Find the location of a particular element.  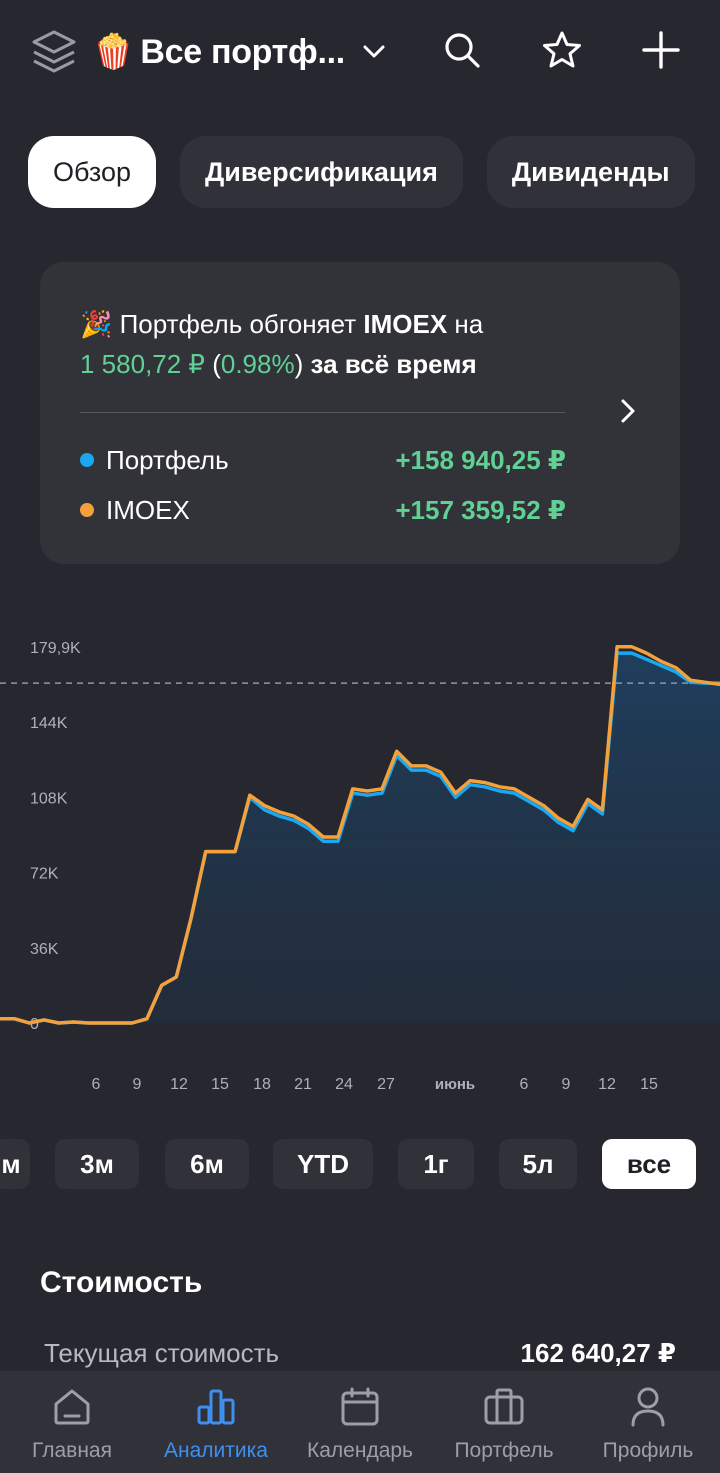

portfolio-dot is located at coordinates (87, 460).